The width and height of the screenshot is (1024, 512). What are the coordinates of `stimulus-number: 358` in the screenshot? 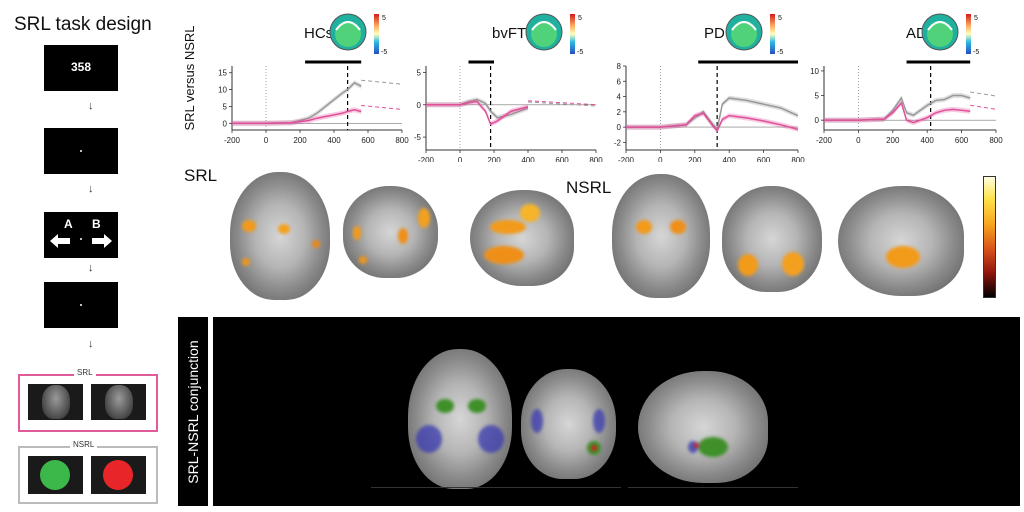 It's located at (81, 67).